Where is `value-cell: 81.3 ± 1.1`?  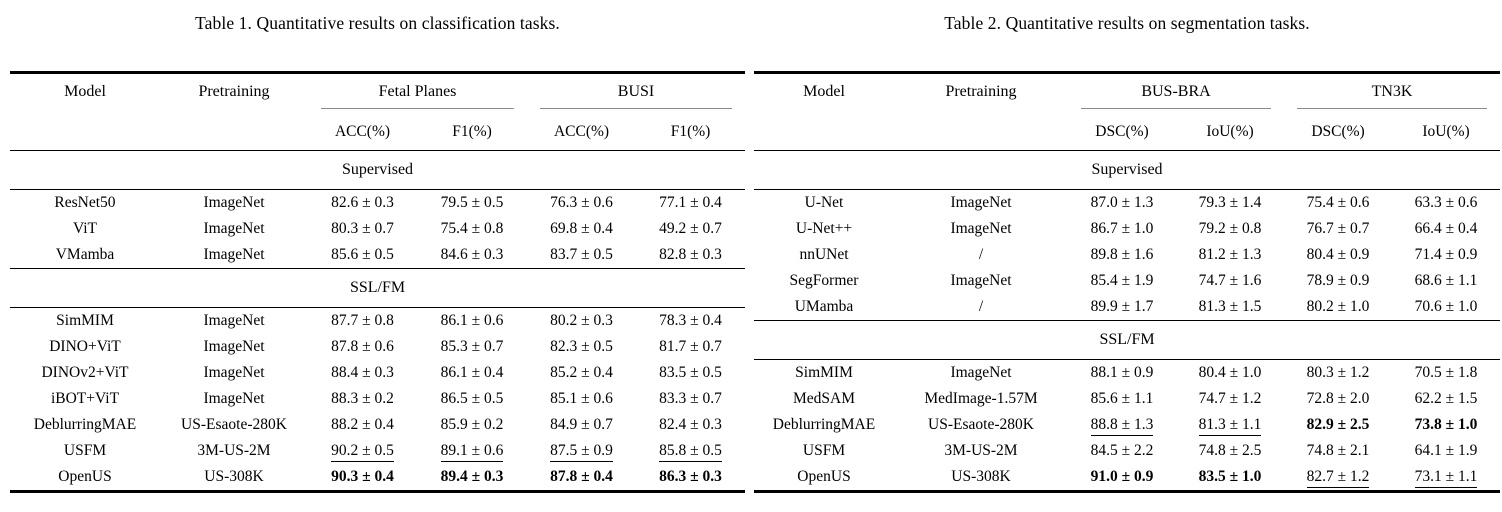
value-cell: 81.3 ± 1.1 is located at coordinates (1230, 425).